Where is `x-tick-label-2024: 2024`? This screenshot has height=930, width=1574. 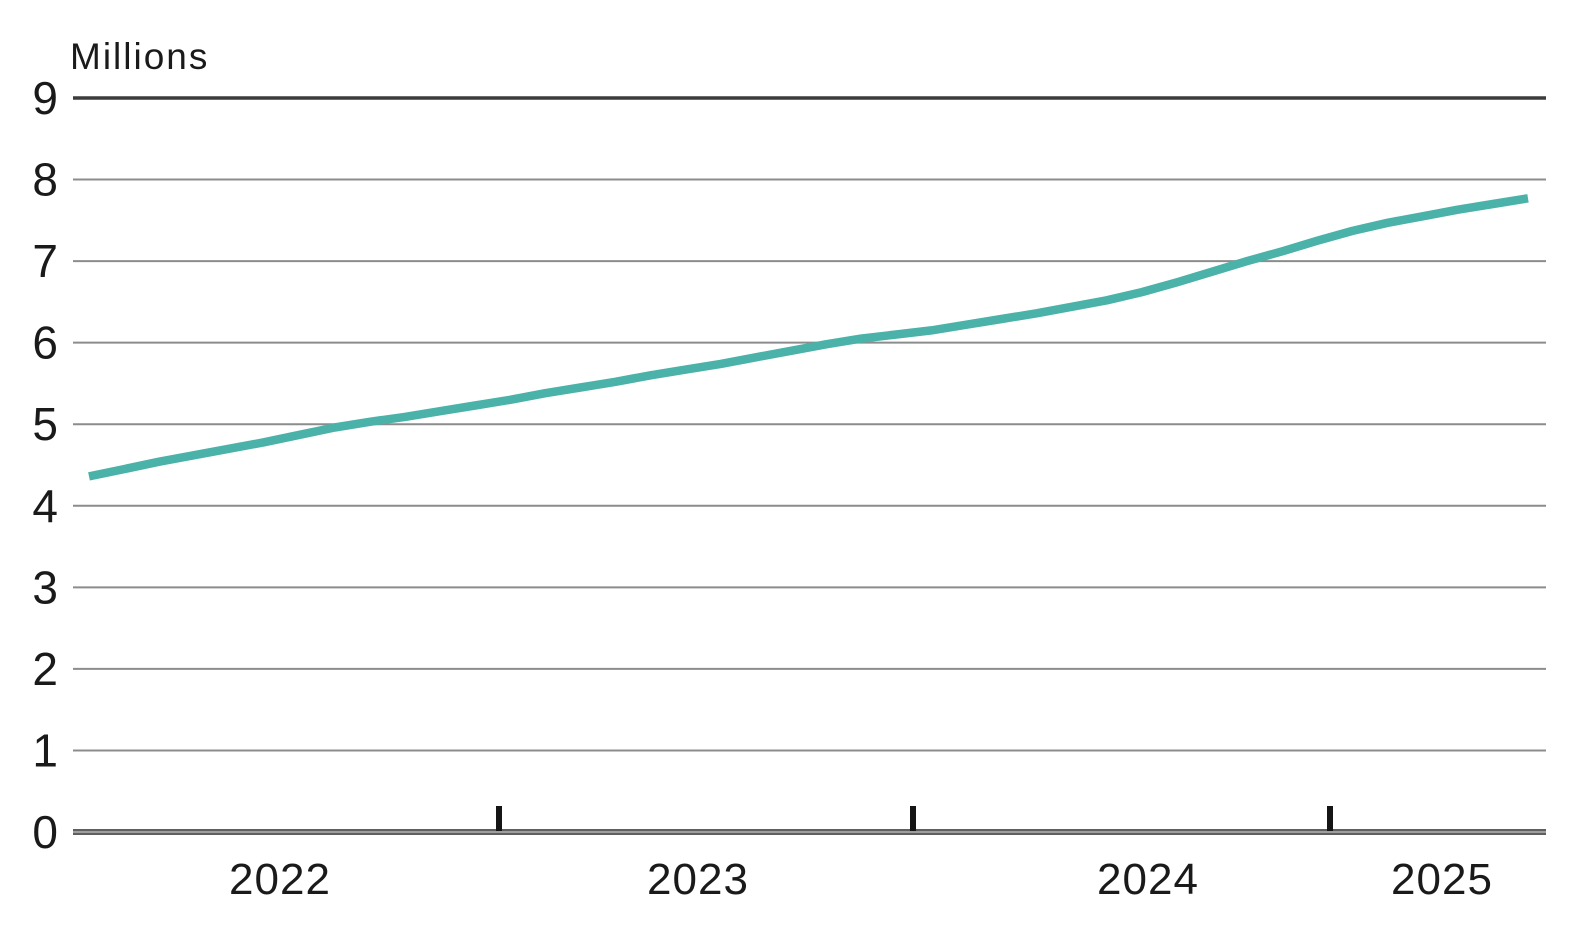
x-tick-label-2024: 2024 is located at coordinates (1148, 879).